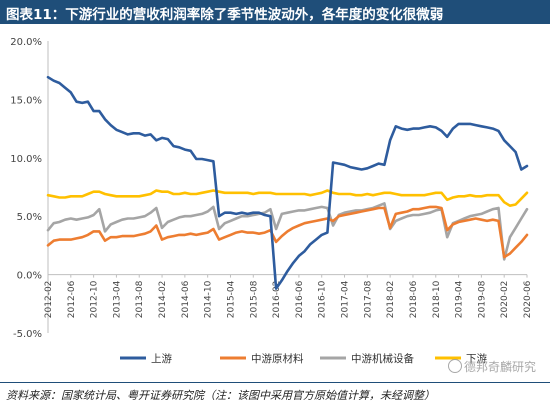 Image resolution: width=550 pixels, height=406 pixels. Describe the element at coordinates (346, 299) in the screenshot. I see `x-tick-label: 2017-04` at that location.